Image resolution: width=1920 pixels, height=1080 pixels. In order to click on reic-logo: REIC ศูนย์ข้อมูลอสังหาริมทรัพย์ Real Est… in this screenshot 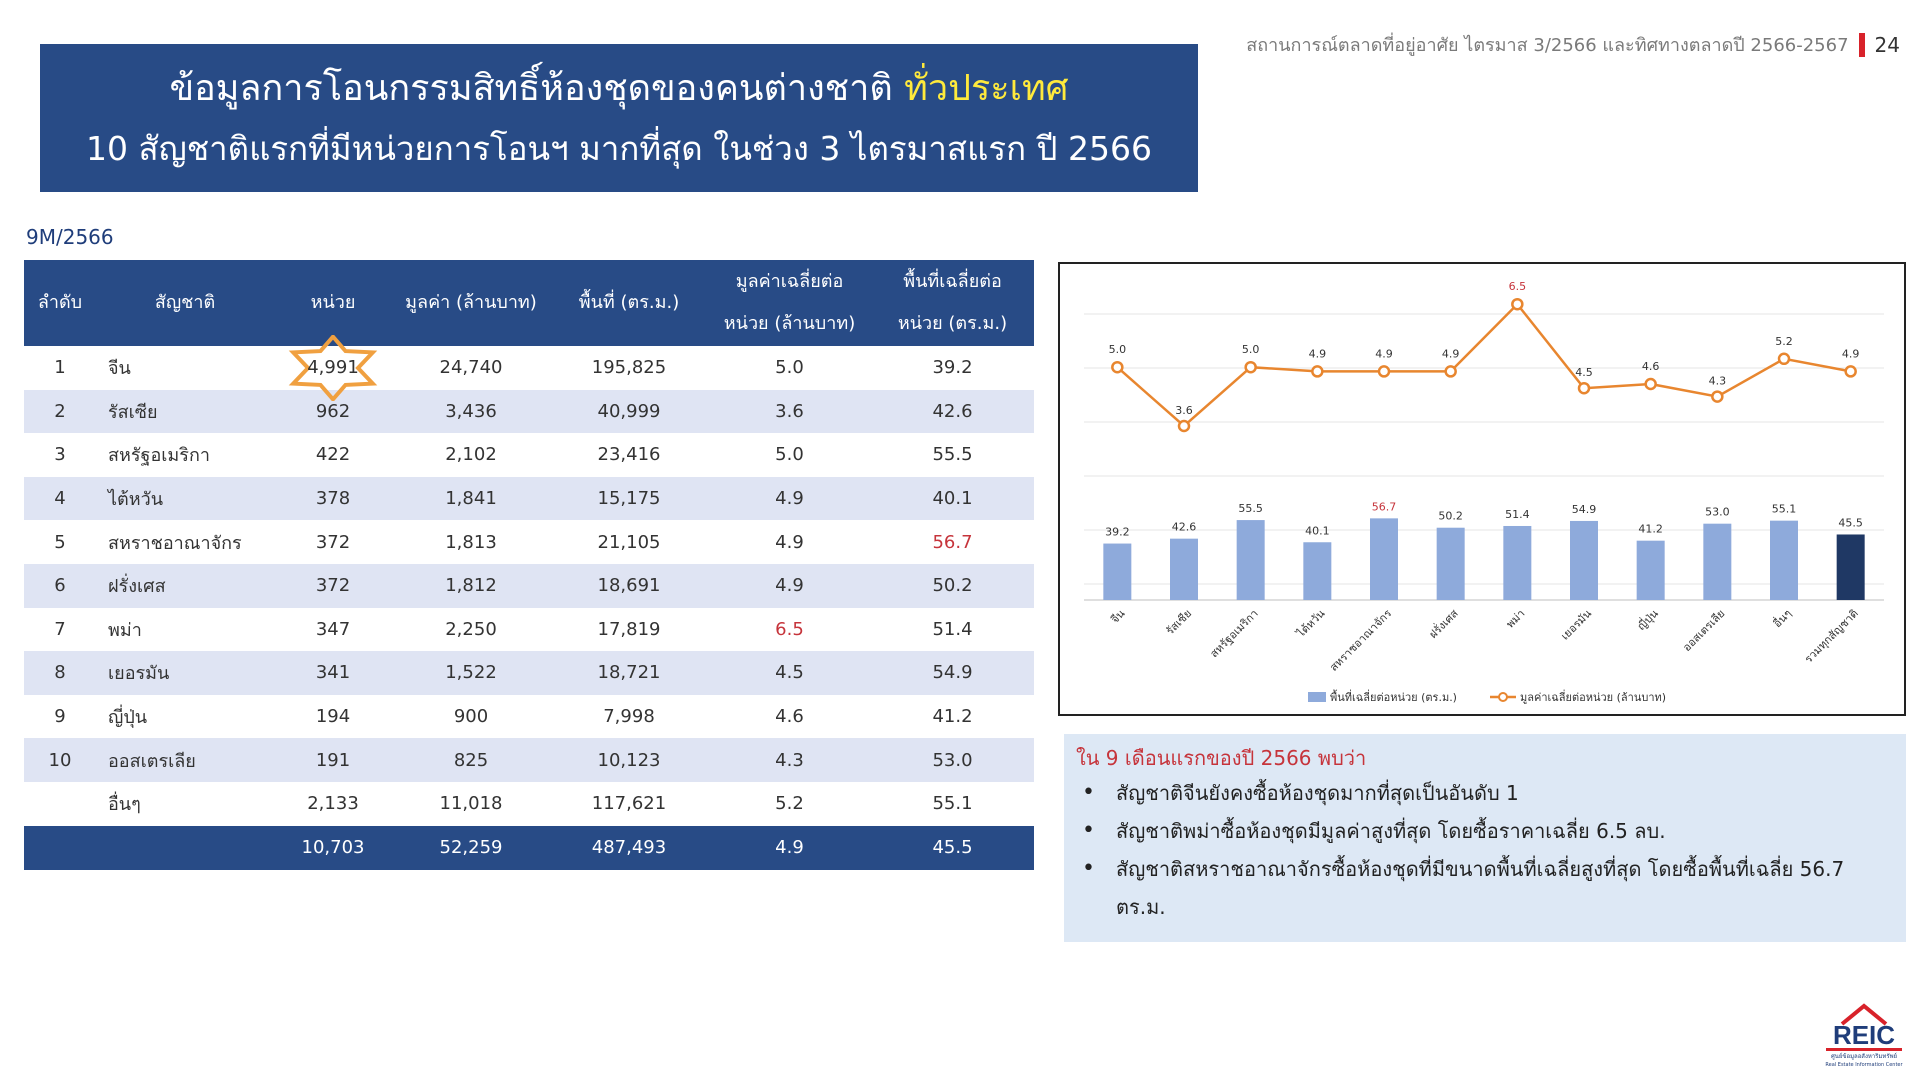, I will do `click(1864, 1035)`.